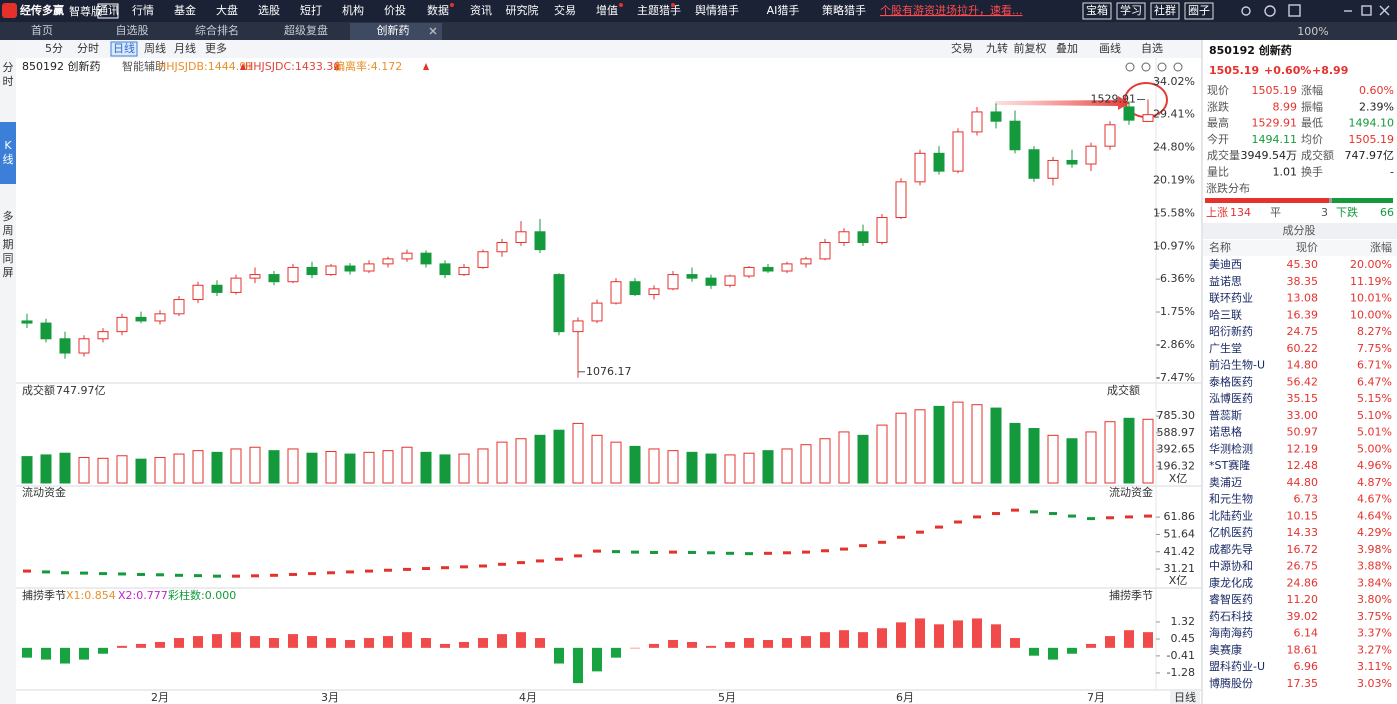 This screenshot has height=704, width=1397. Describe the element at coordinates (1225, 348) in the screenshot. I see `stock-name-cell: 广生堂` at that location.